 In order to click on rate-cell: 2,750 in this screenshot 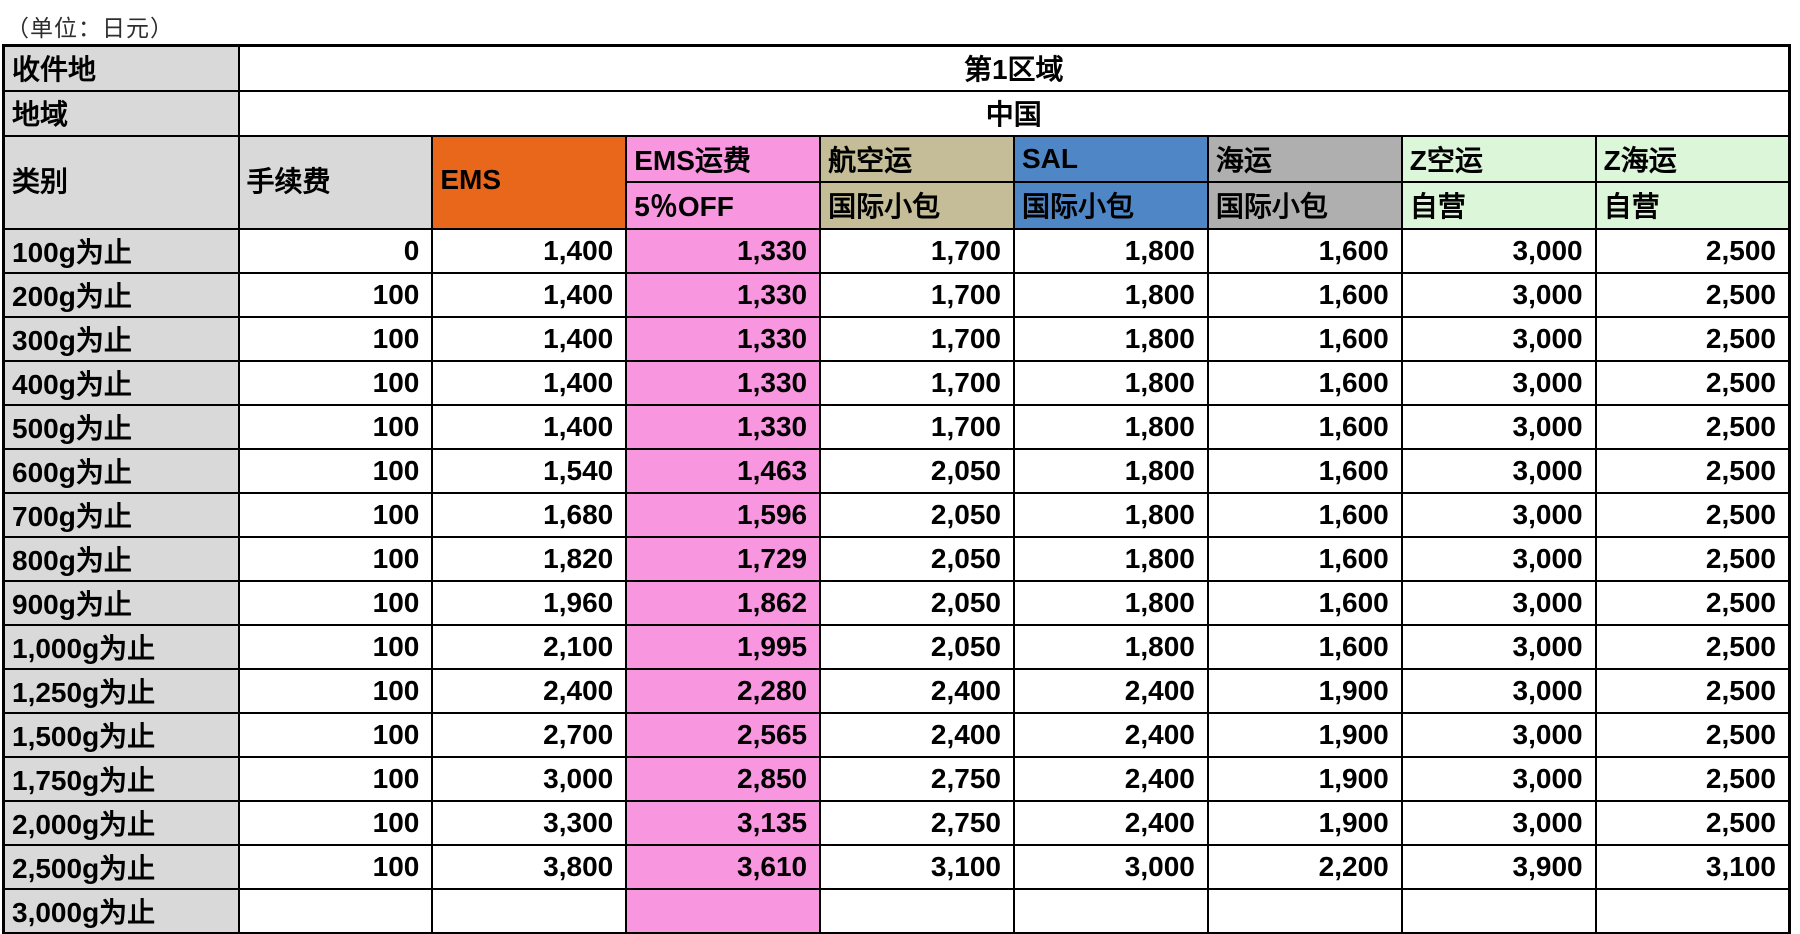, I will do `click(917, 778)`.